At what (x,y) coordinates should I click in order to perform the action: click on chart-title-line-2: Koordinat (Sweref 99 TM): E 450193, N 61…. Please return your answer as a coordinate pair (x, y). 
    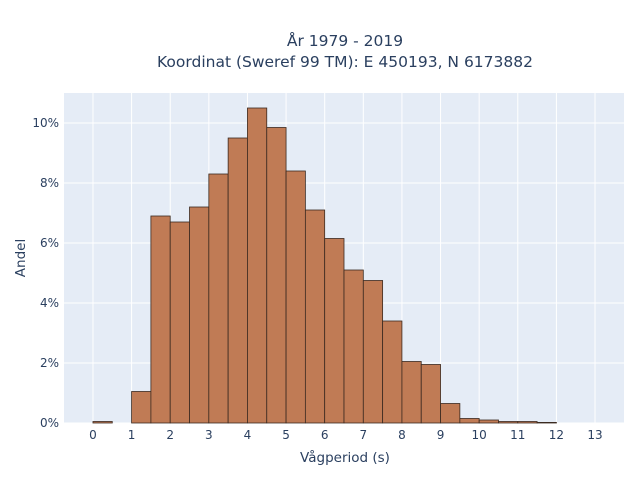
    Looking at the image, I should click on (345, 62).